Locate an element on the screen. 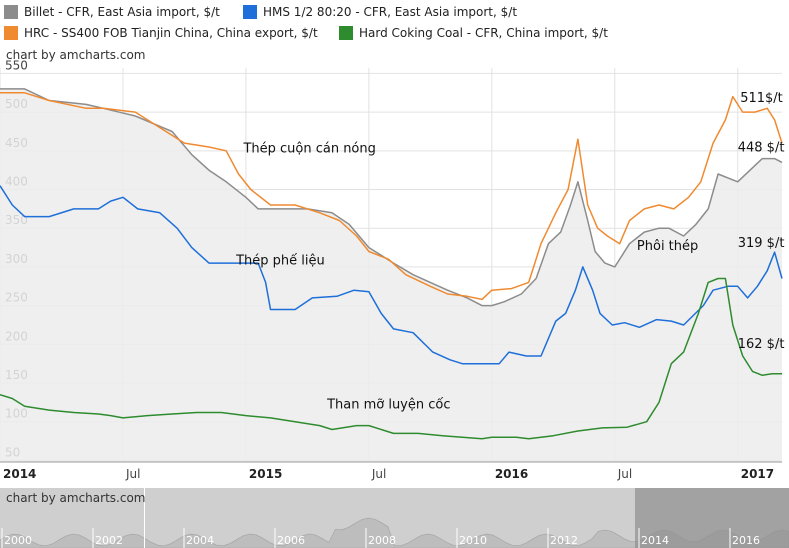  navigator-year-label: 2014 is located at coordinates (655, 540).